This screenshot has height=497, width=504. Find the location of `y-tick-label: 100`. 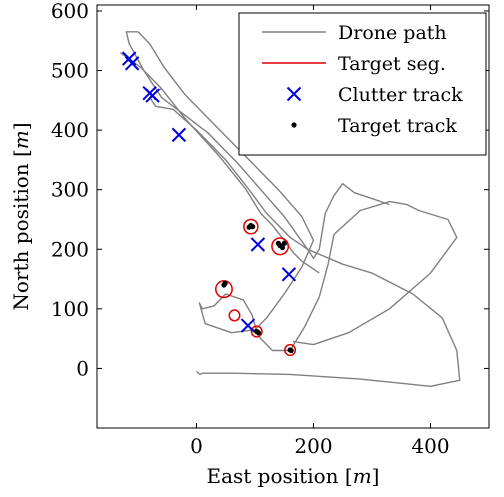

y-tick-label: 100 is located at coordinates (70, 309).